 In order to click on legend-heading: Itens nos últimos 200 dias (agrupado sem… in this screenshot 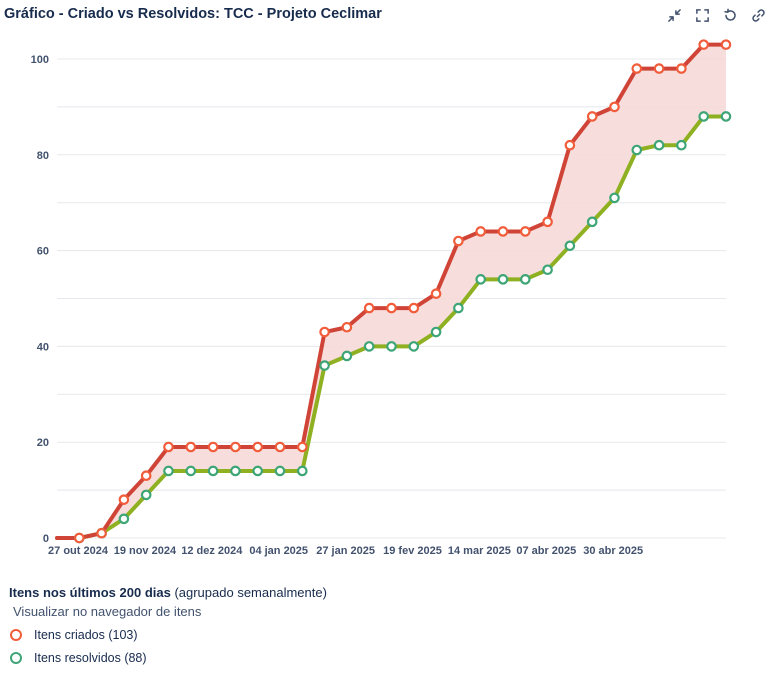, I will do `click(389, 592)`.